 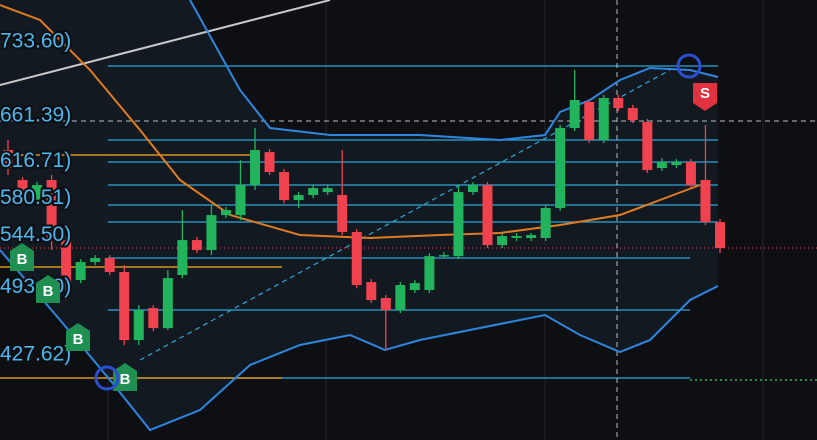 What do you see at coordinates (705, 93) in the screenshot?
I see `marker-label: S` at bounding box center [705, 93].